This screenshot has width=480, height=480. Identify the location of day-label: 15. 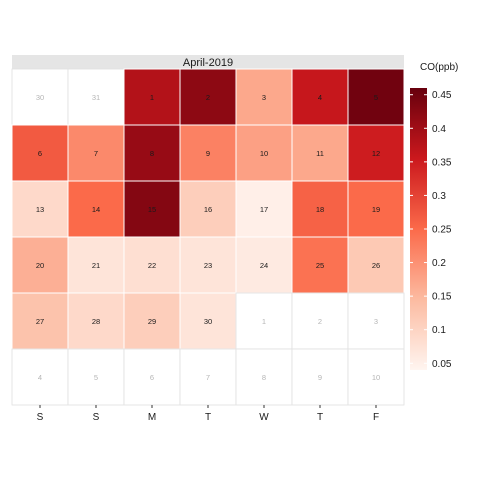
(152, 209).